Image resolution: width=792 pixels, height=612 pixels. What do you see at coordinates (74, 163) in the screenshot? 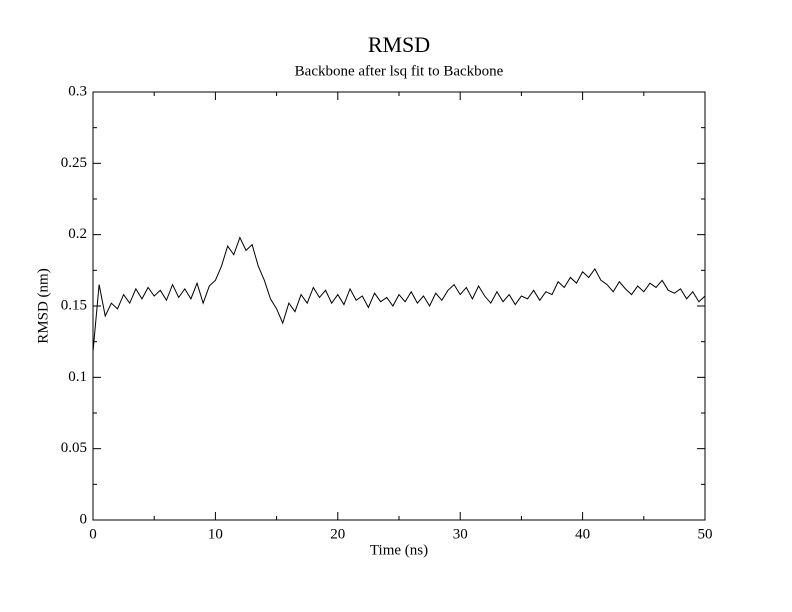
I see `y-tick-label: 0.25` at bounding box center [74, 163].